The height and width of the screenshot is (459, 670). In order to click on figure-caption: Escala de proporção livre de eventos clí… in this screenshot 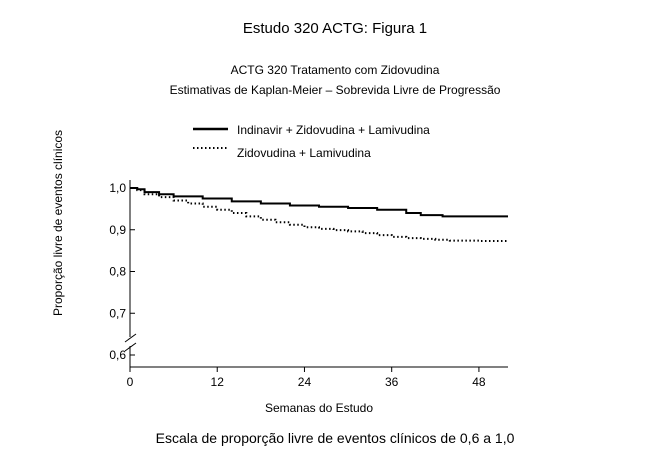, I will do `click(335, 438)`.